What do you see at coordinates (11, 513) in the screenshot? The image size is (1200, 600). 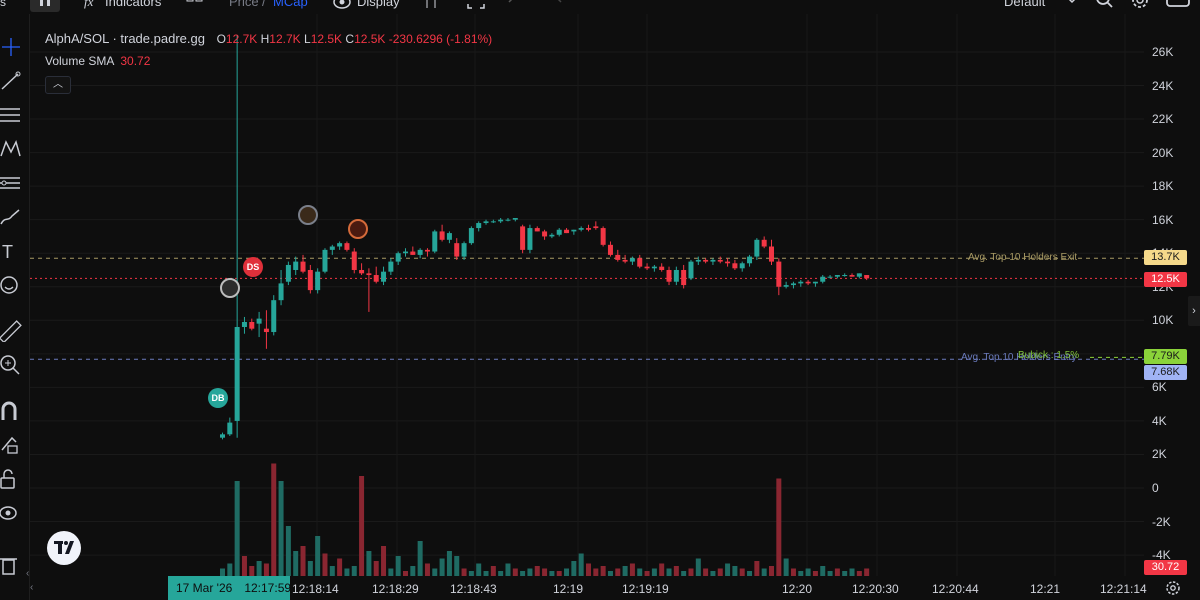 I see `visibility-icon` at bounding box center [11, 513].